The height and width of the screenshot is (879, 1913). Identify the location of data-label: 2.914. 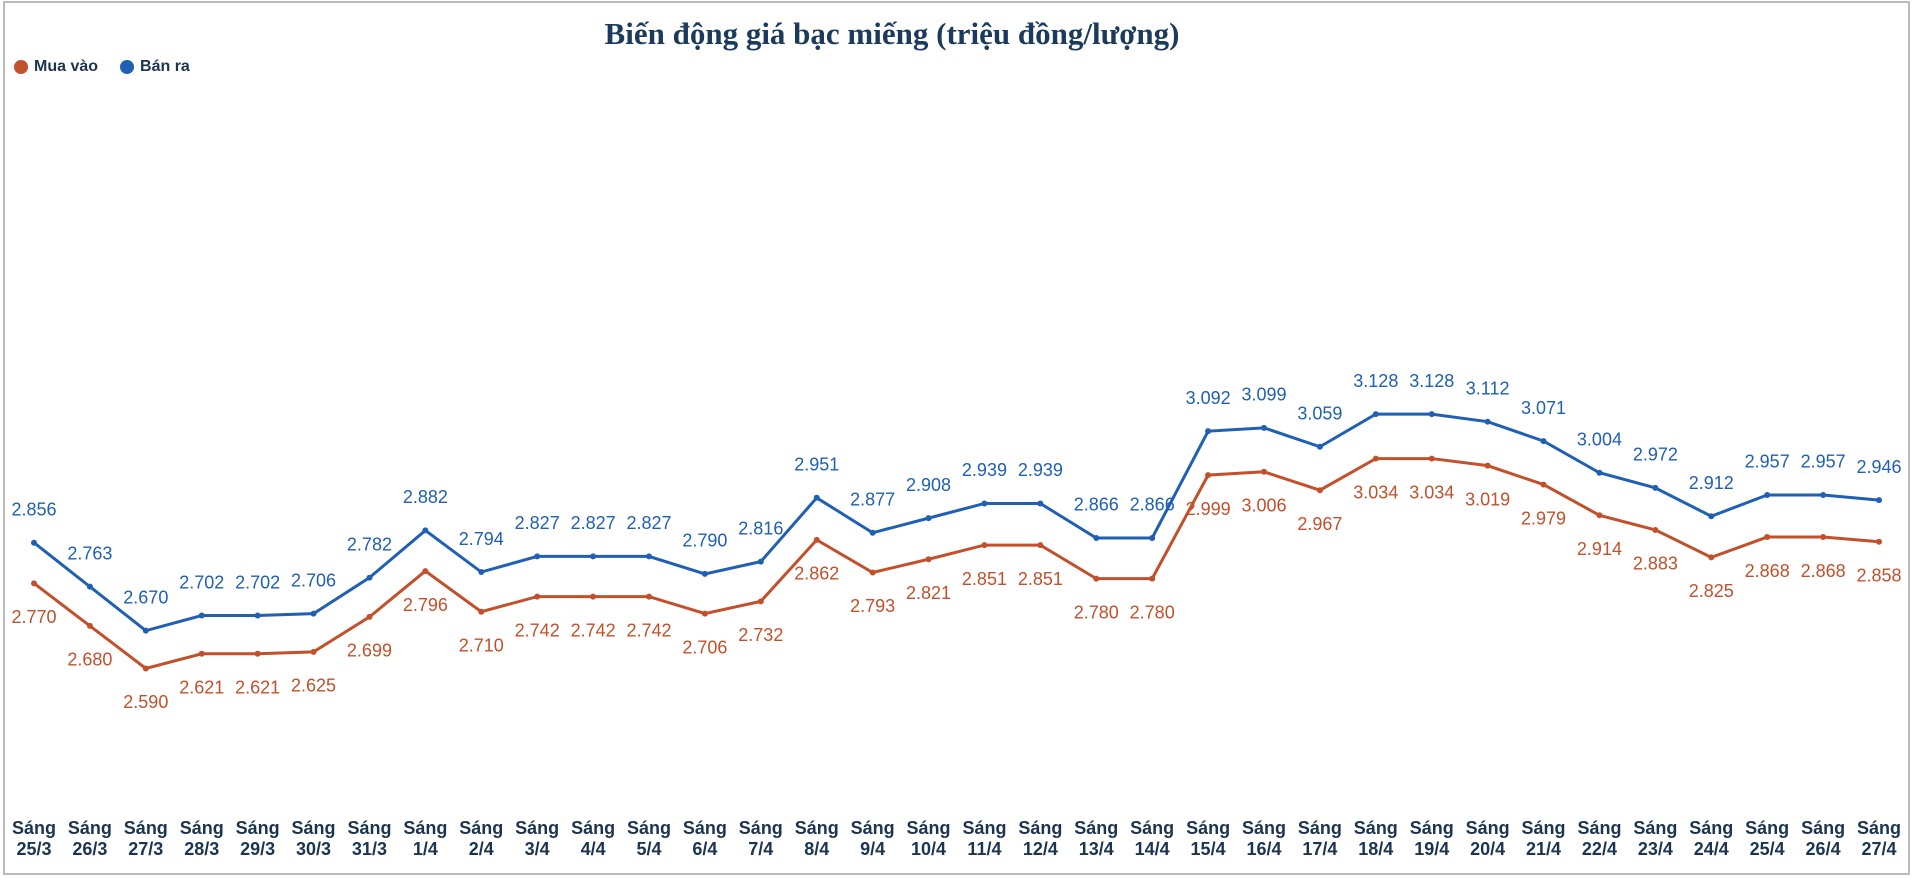
(1599, 549).